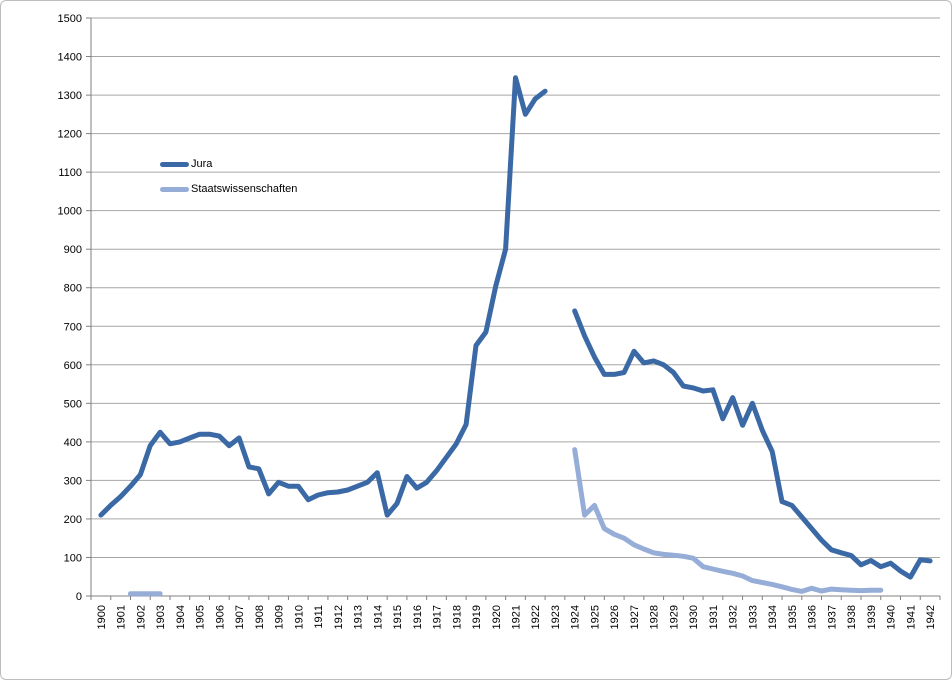 Image resolution: width=952 pixels, height=680 pixels. I want to click on y-tick-label: 700, so click(73, 327).